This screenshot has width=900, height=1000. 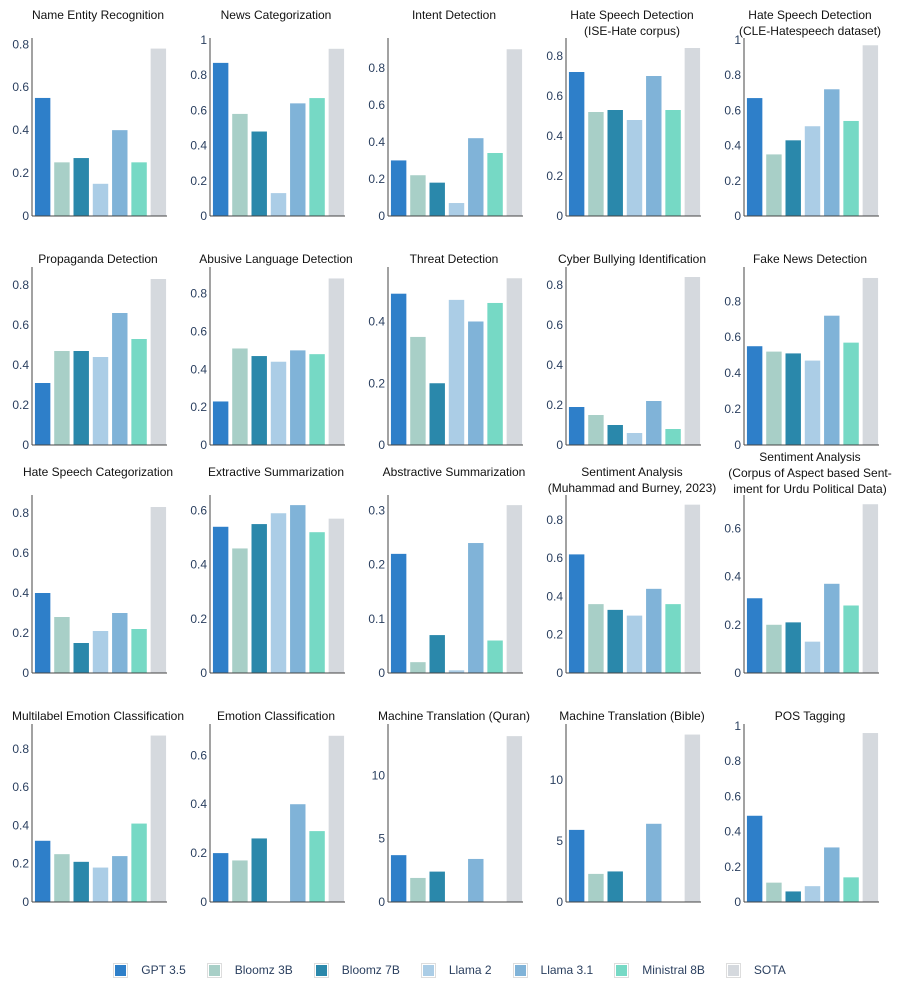 I want to click on chart-title: Multilabel Emotion Classification, so click(x=98, y=716).